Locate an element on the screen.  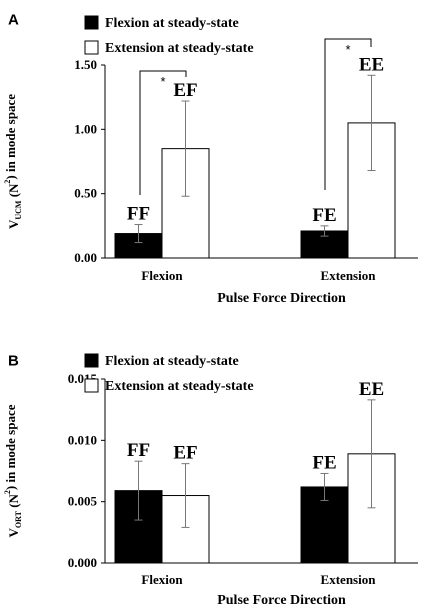
y-axis-title: VUCM (N2) in mode space is located at coordinates (13, 161).